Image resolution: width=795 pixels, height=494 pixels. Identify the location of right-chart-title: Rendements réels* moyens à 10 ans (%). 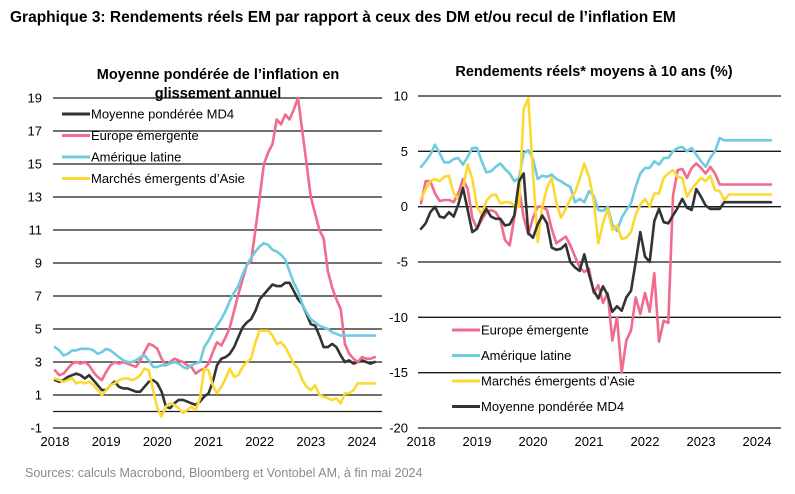
(593, 72).